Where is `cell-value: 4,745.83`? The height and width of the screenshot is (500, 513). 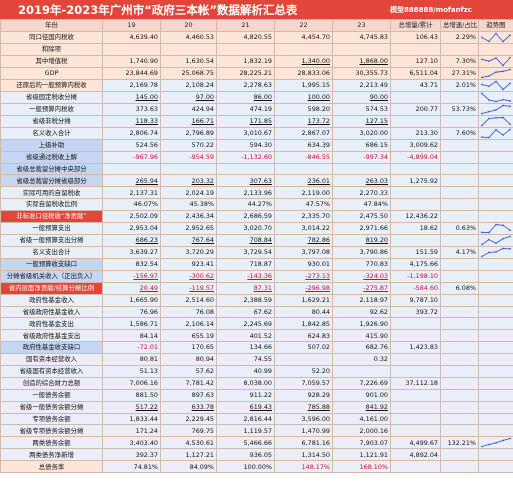 cell-value: 4,745.83 is located at coordinates (373, 37).